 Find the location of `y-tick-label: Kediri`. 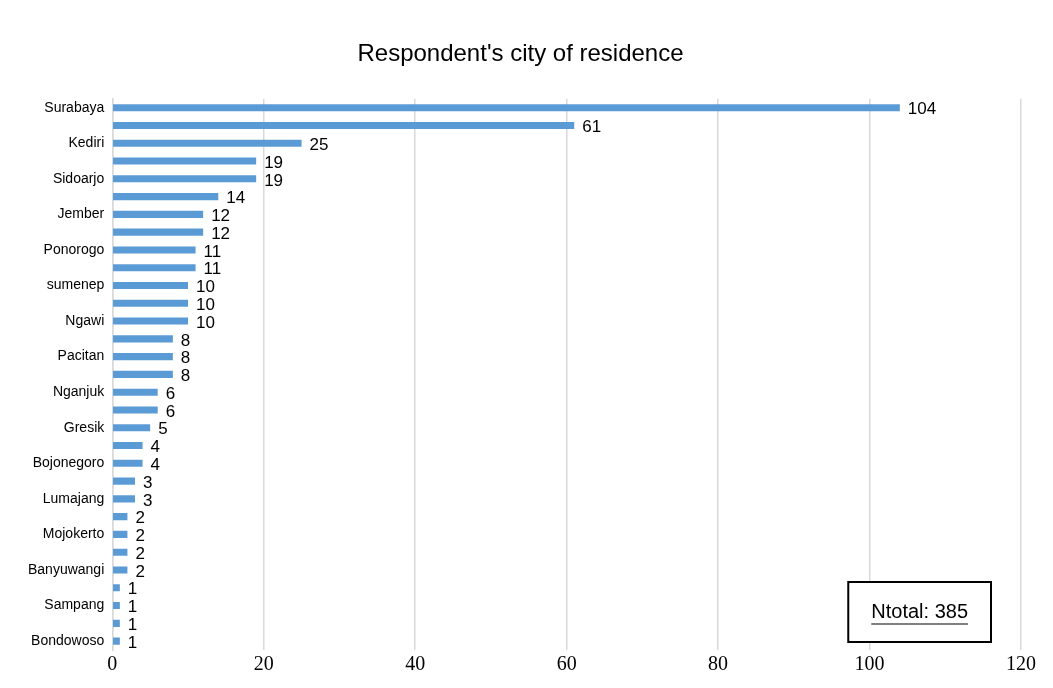

y-tick-label: Kediri is located at coordinates (86, 142).